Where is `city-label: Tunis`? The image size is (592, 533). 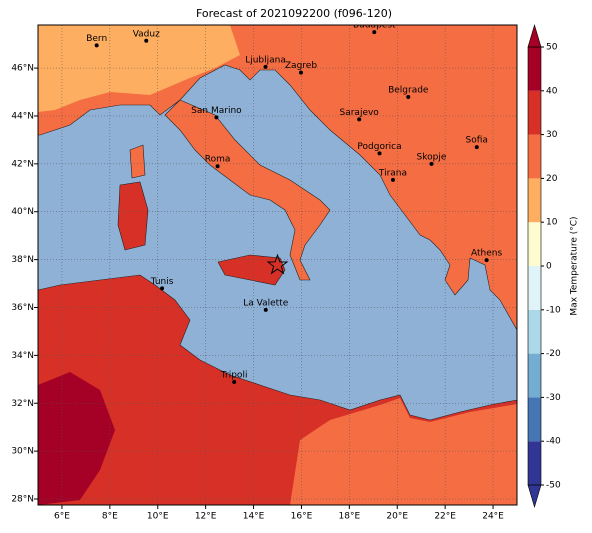
city-label: Tunis is located at coordinates (162, 282).